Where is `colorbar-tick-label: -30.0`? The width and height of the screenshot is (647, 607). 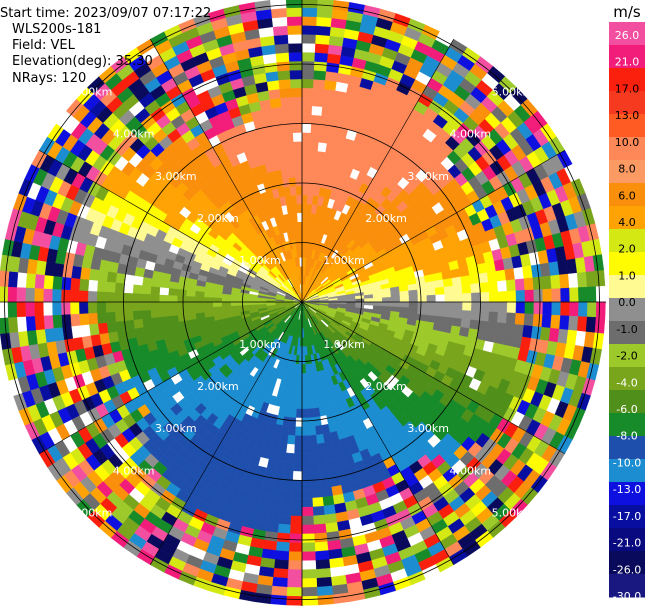 colorbar-tick-label: -30.0 is located at coordinates (627, 596).